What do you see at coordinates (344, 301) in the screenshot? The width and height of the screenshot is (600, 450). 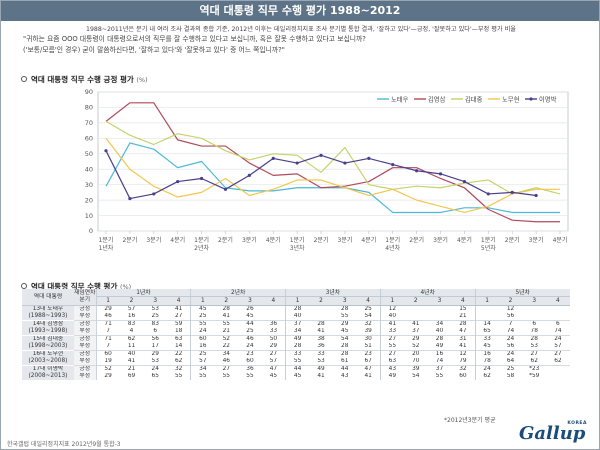 I see `table-header-quarter-num: 3` at bounding box center [344, 301].